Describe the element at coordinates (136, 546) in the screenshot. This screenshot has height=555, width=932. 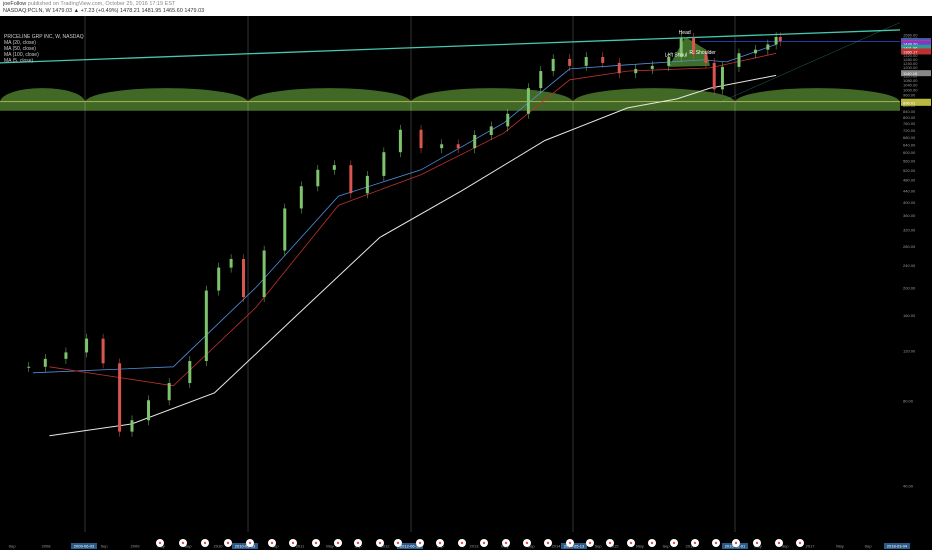
I see `time-tick-label: 2009` at that location.